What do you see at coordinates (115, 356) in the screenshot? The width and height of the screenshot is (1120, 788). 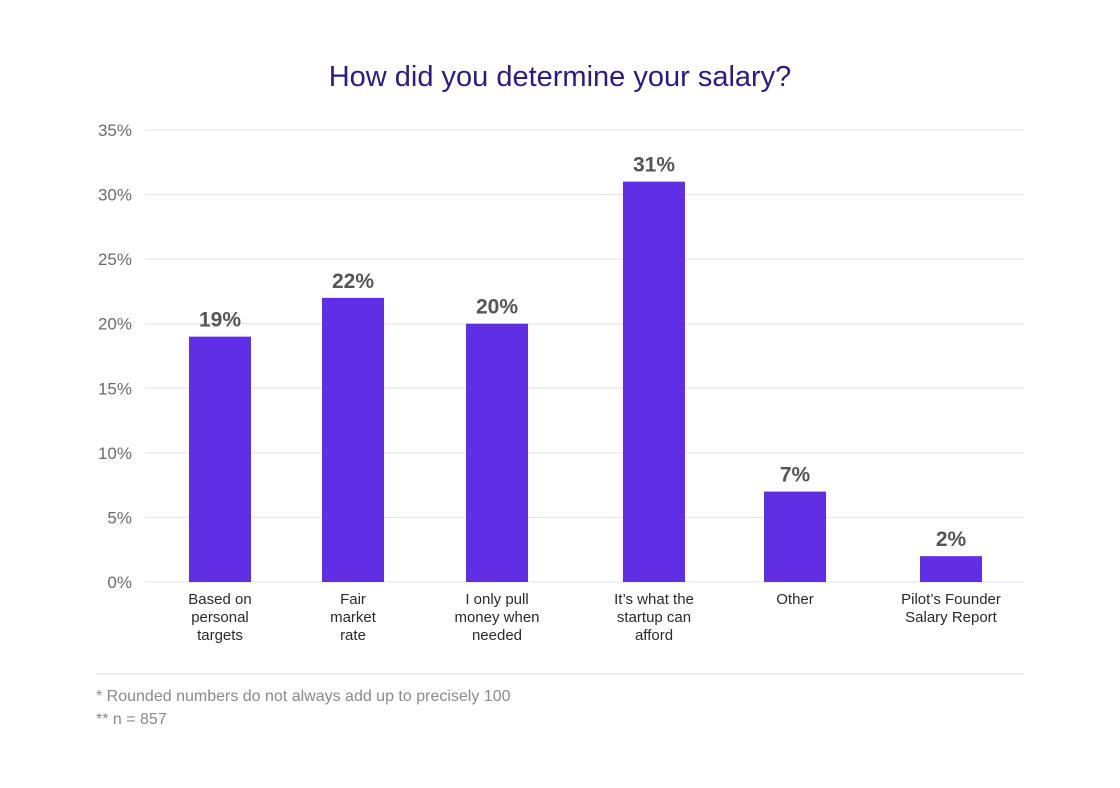 I see `y-axis-ticks: 0% 5% 10% 15% 20% 25% 30% 35%` at bounding box center [115, 356].